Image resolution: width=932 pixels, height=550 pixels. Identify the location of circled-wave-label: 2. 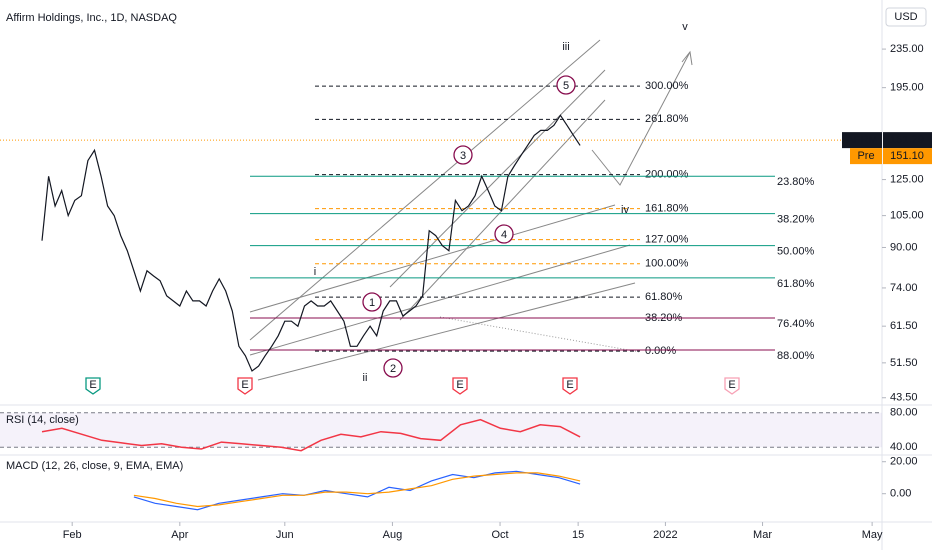
(393, 369).